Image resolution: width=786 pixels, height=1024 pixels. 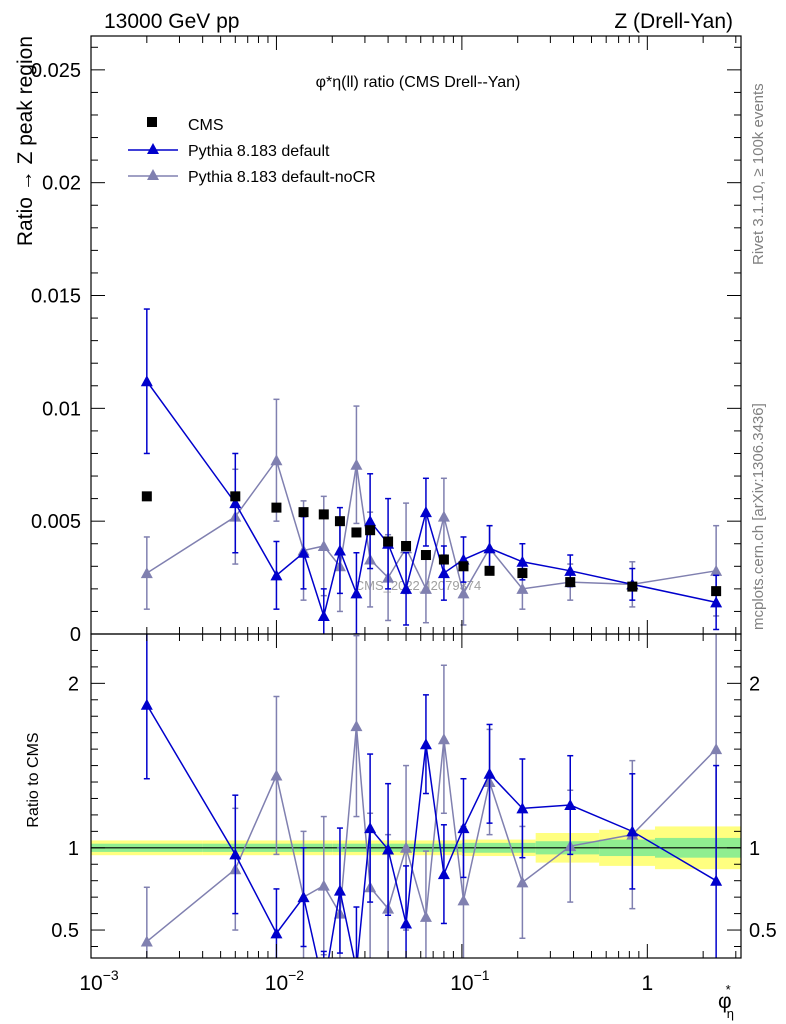 What do you see at coordinates (33, 779) in the screenshot?
I see `ratio-y-axis-label: Ratio to CMS` at bounding box center [33, 779].